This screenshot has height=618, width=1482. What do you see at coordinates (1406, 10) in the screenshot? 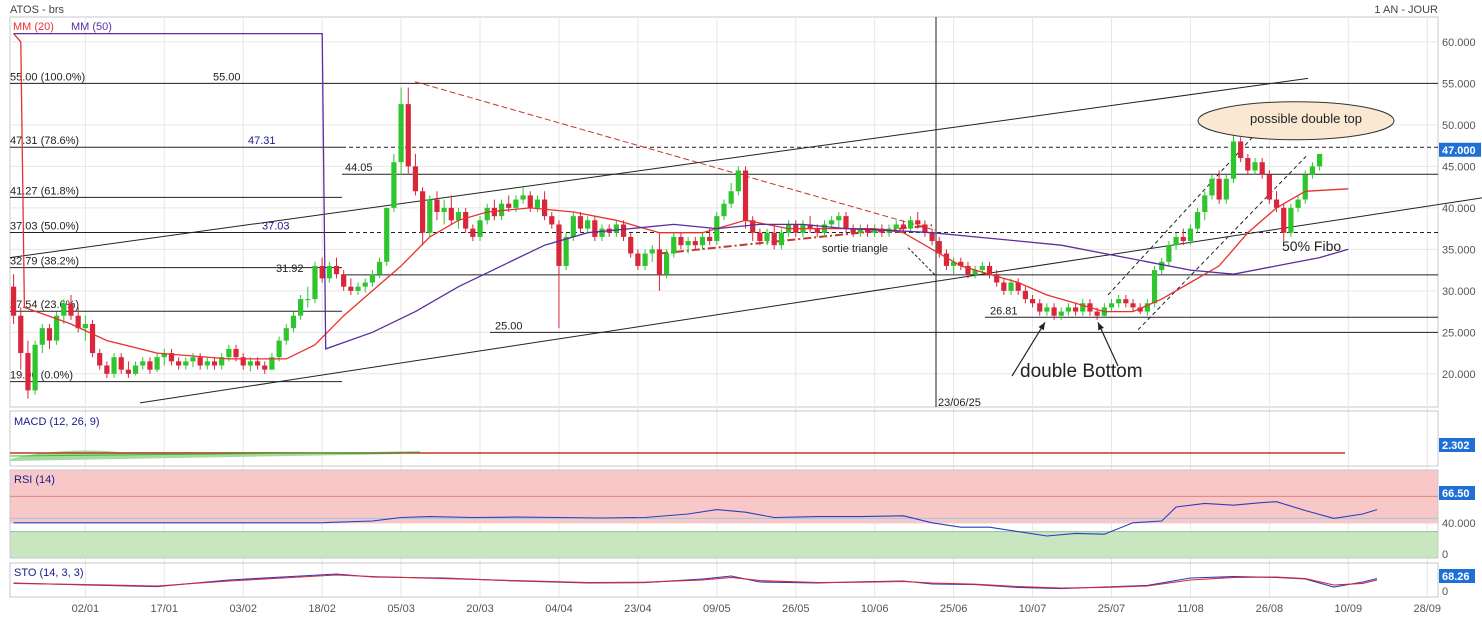
I see `period-label: 1 AN - JOUR` at bounding box center [1406, 10].